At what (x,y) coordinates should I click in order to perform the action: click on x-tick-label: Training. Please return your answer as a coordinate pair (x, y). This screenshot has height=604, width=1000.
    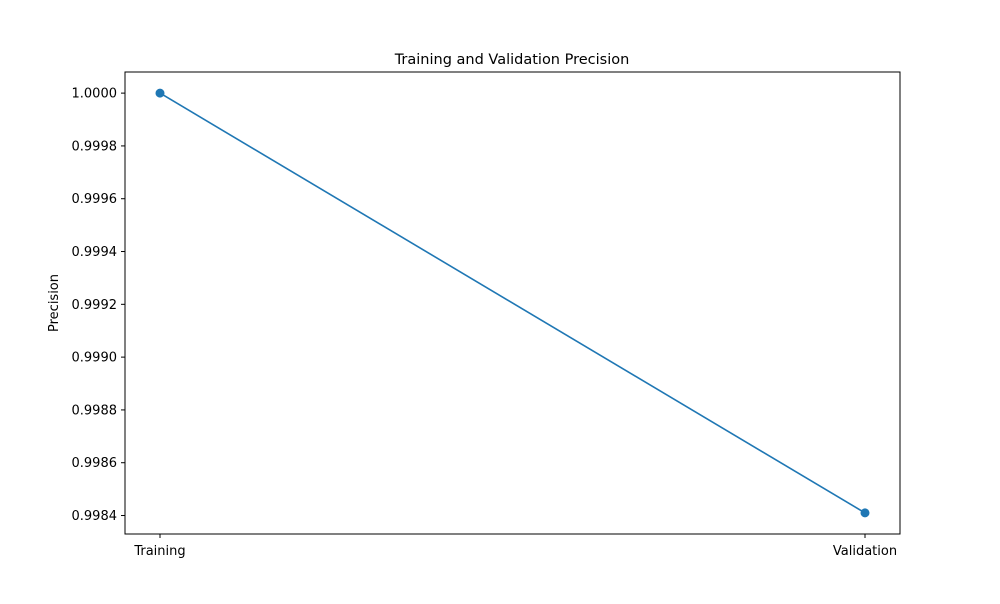
    Looking at the image, I should click on (159, 551).